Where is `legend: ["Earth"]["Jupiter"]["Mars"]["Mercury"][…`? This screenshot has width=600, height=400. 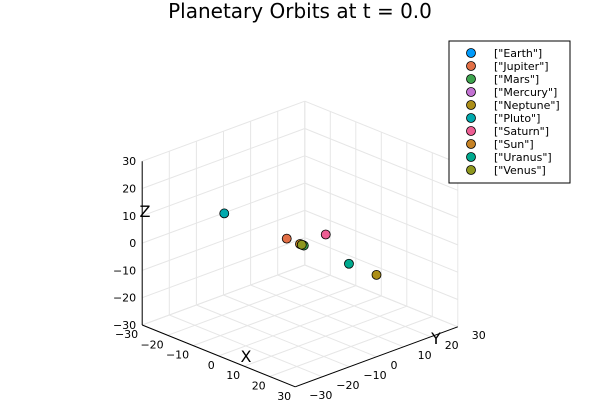 legend: ["Earth"]["Jupiter"]["Mars"]["Mercury"][… is located at coordinates (509, 112).